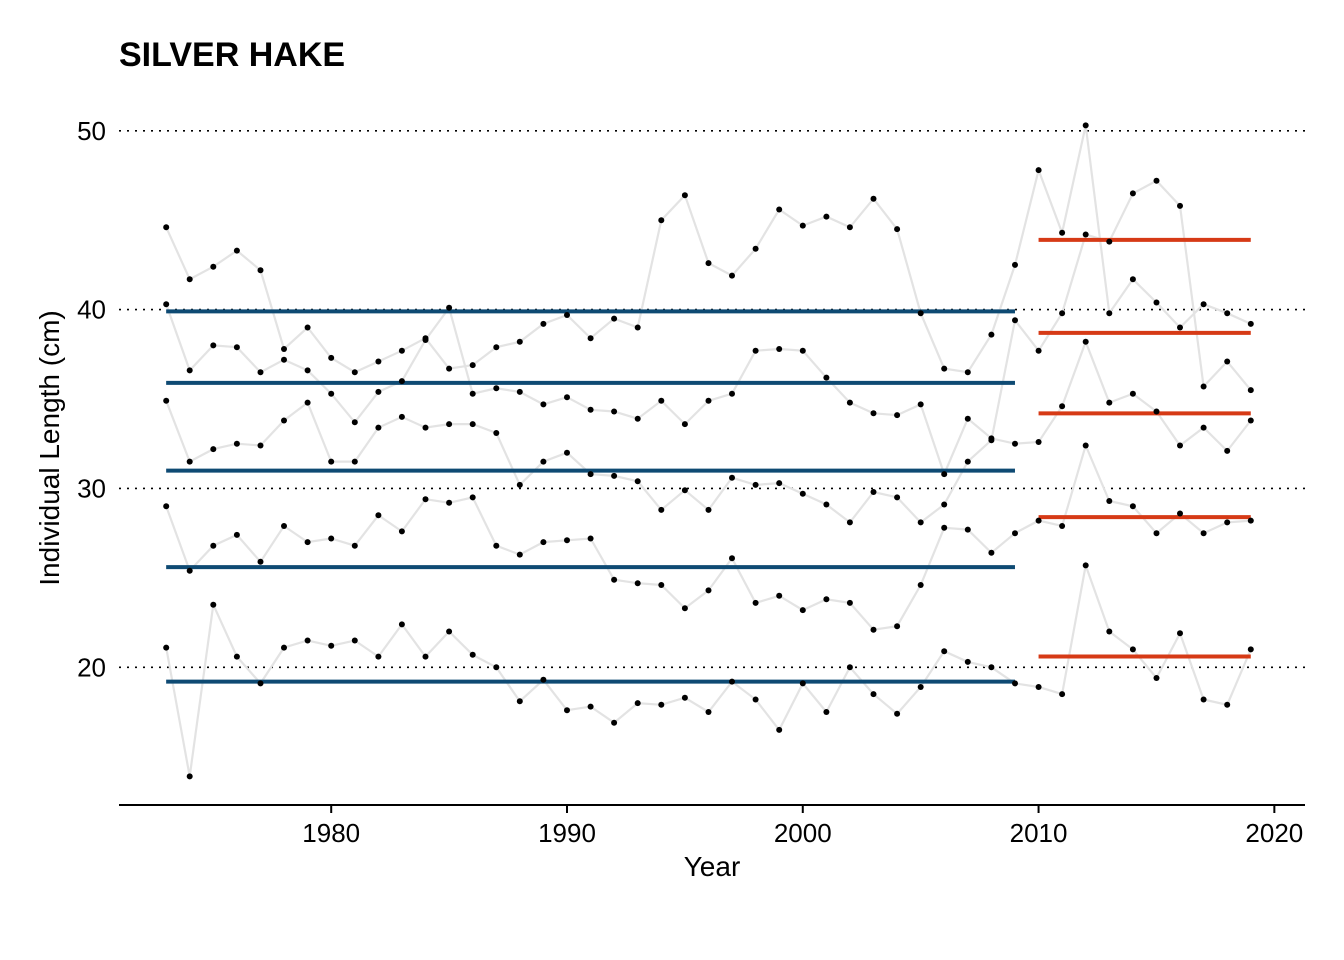 This screenshot has height=960, width=1344. I want to click on chart-title: SILVER HAKE, so click(232, 55).